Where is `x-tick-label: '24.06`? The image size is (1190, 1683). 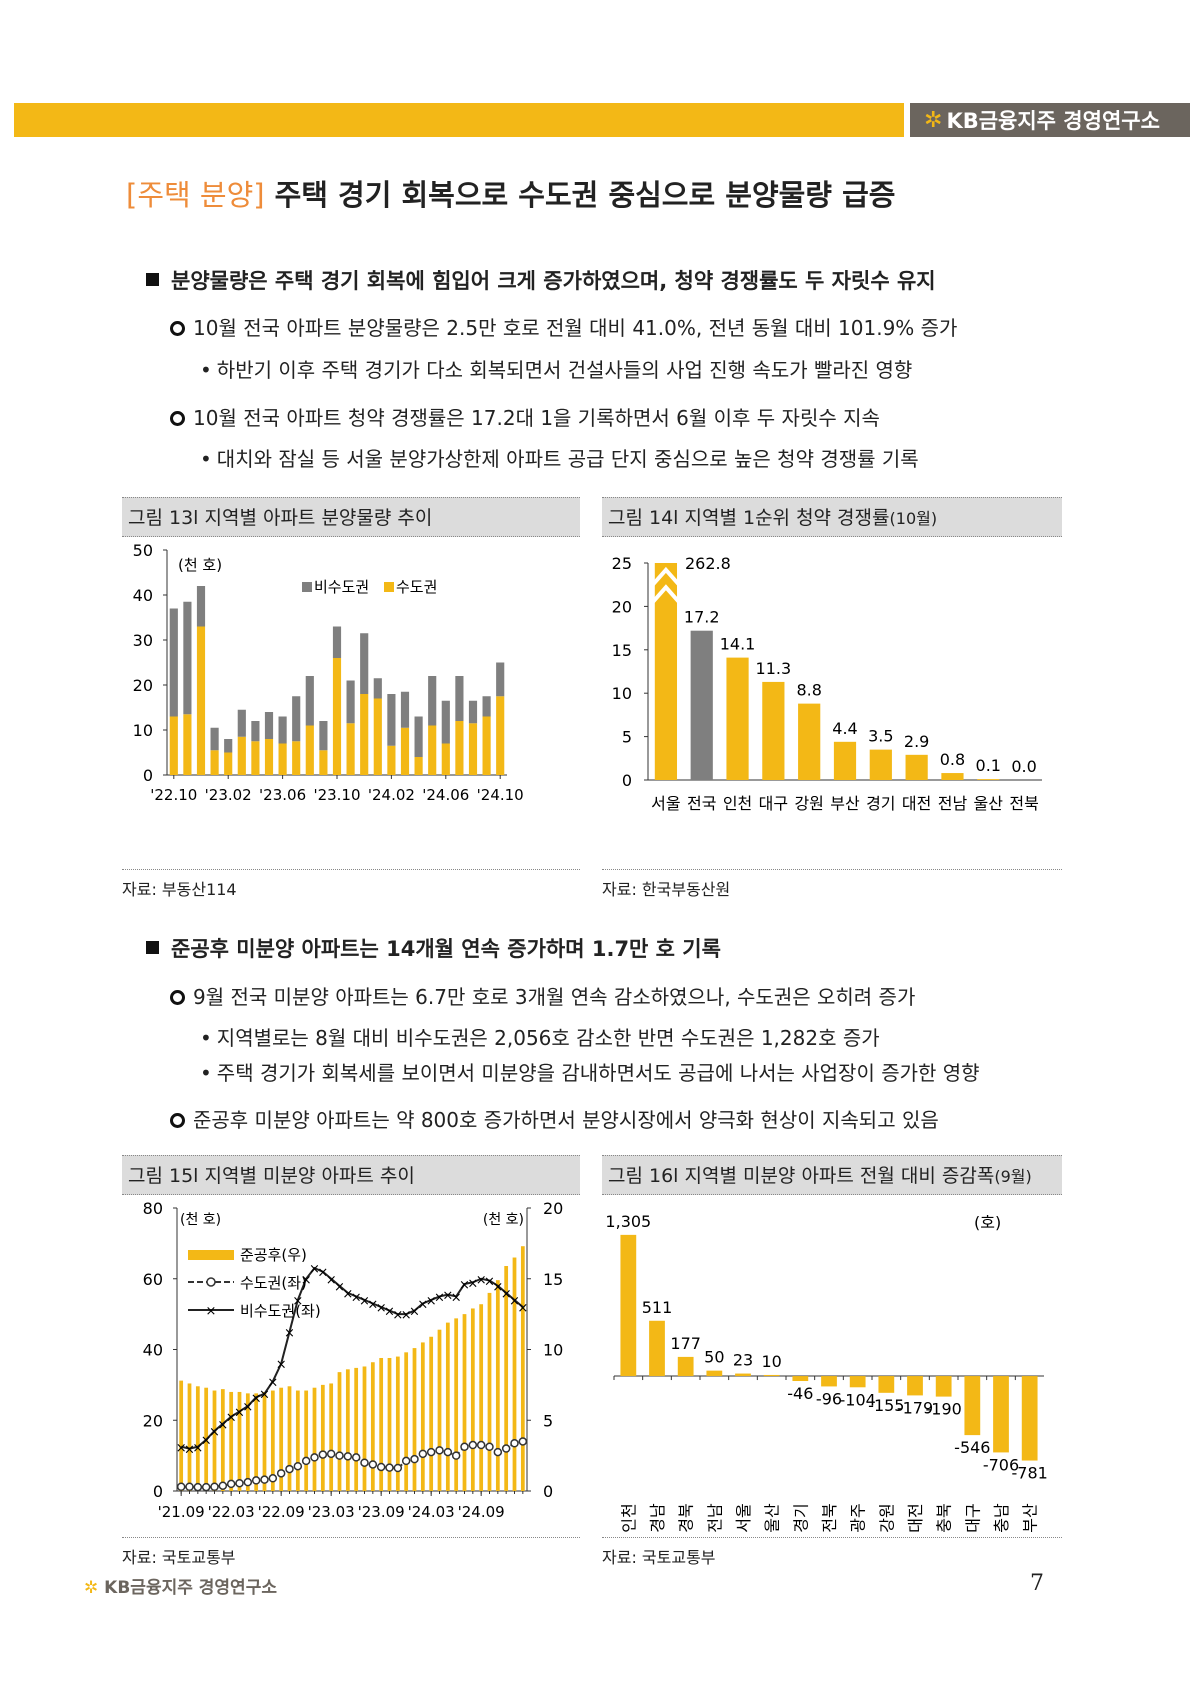
x-tick-label: '24.06 is located at coordinates (445, 795).